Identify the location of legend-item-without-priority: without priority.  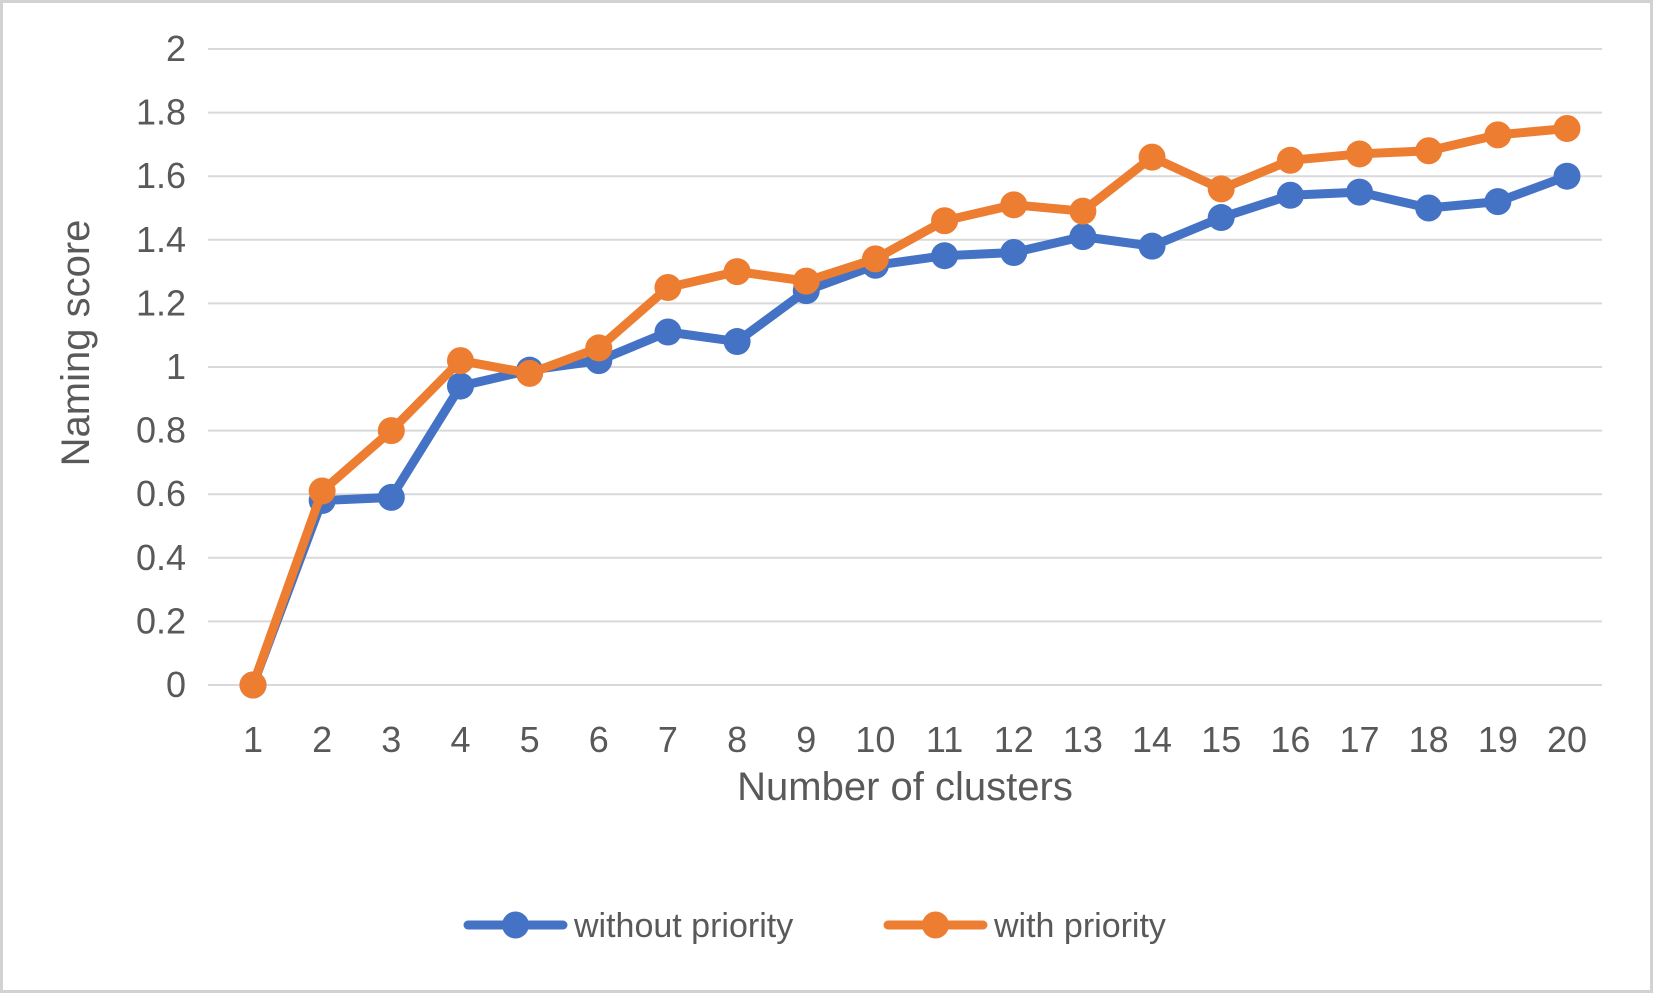
(628, 926).